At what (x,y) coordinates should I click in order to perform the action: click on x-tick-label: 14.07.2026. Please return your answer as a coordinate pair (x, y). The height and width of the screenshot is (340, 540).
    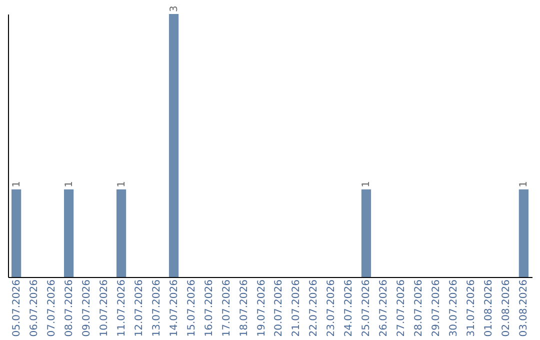
    Looking at the image, I should click on (174, 308).